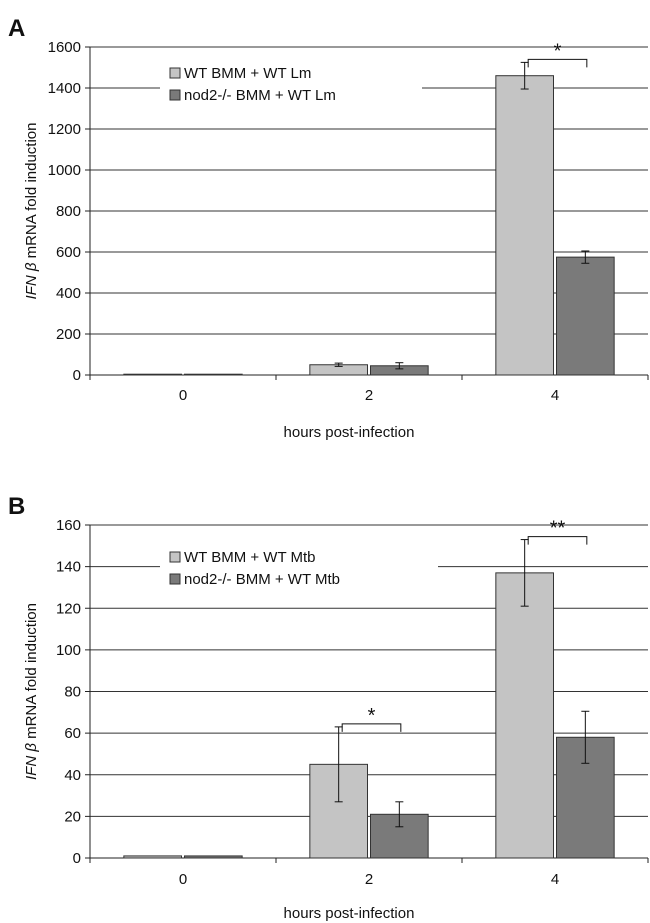 The width and height of the screenshot is (650, 923). Describe the element at coordinates (68, 293) in the screenshot. I see `y-tick-label: 400` at that location.